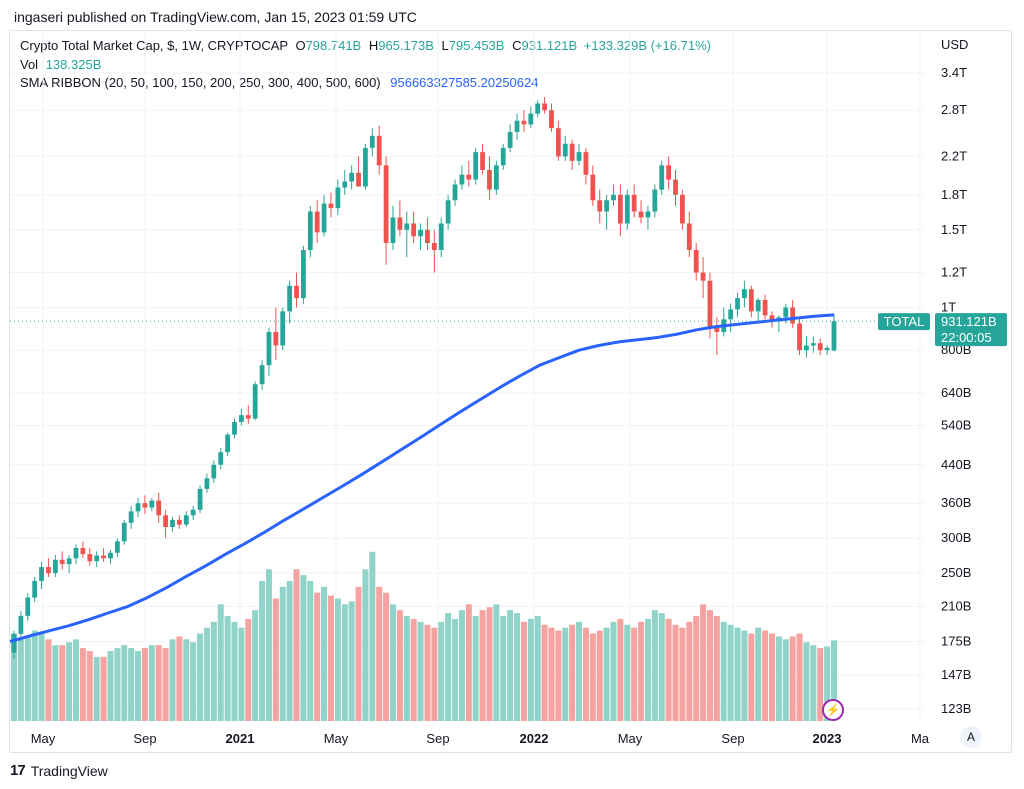 This screenshot has width=1024, height=789. What do you see at coordinates (954, 72) in the screenshot?
I see `price-tick-label: 3.4T` at bounding box center [954, 72].